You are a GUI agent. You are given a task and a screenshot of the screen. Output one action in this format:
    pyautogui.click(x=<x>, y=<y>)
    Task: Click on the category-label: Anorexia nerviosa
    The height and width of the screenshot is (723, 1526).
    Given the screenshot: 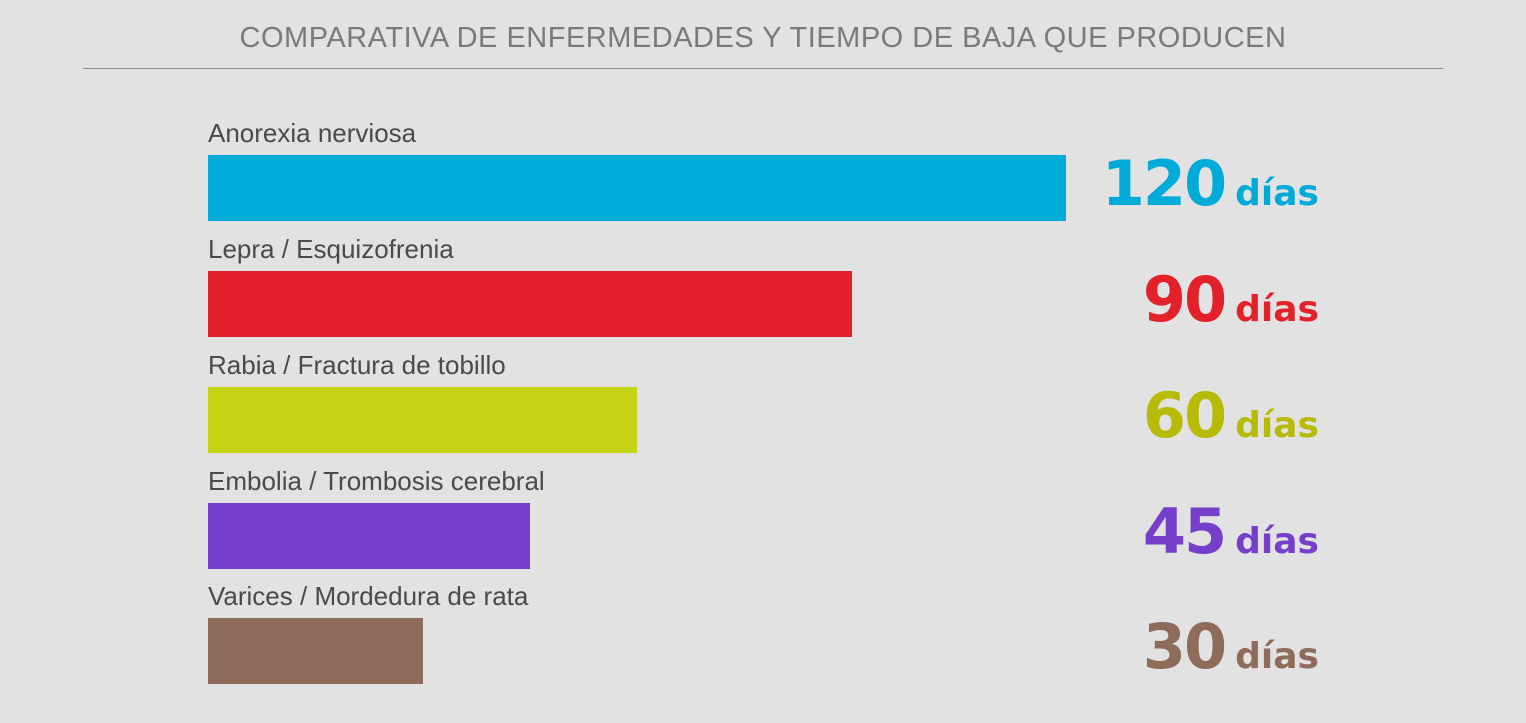 What is the action you would take?
    pyautogui.click(x=312, y=133)
    